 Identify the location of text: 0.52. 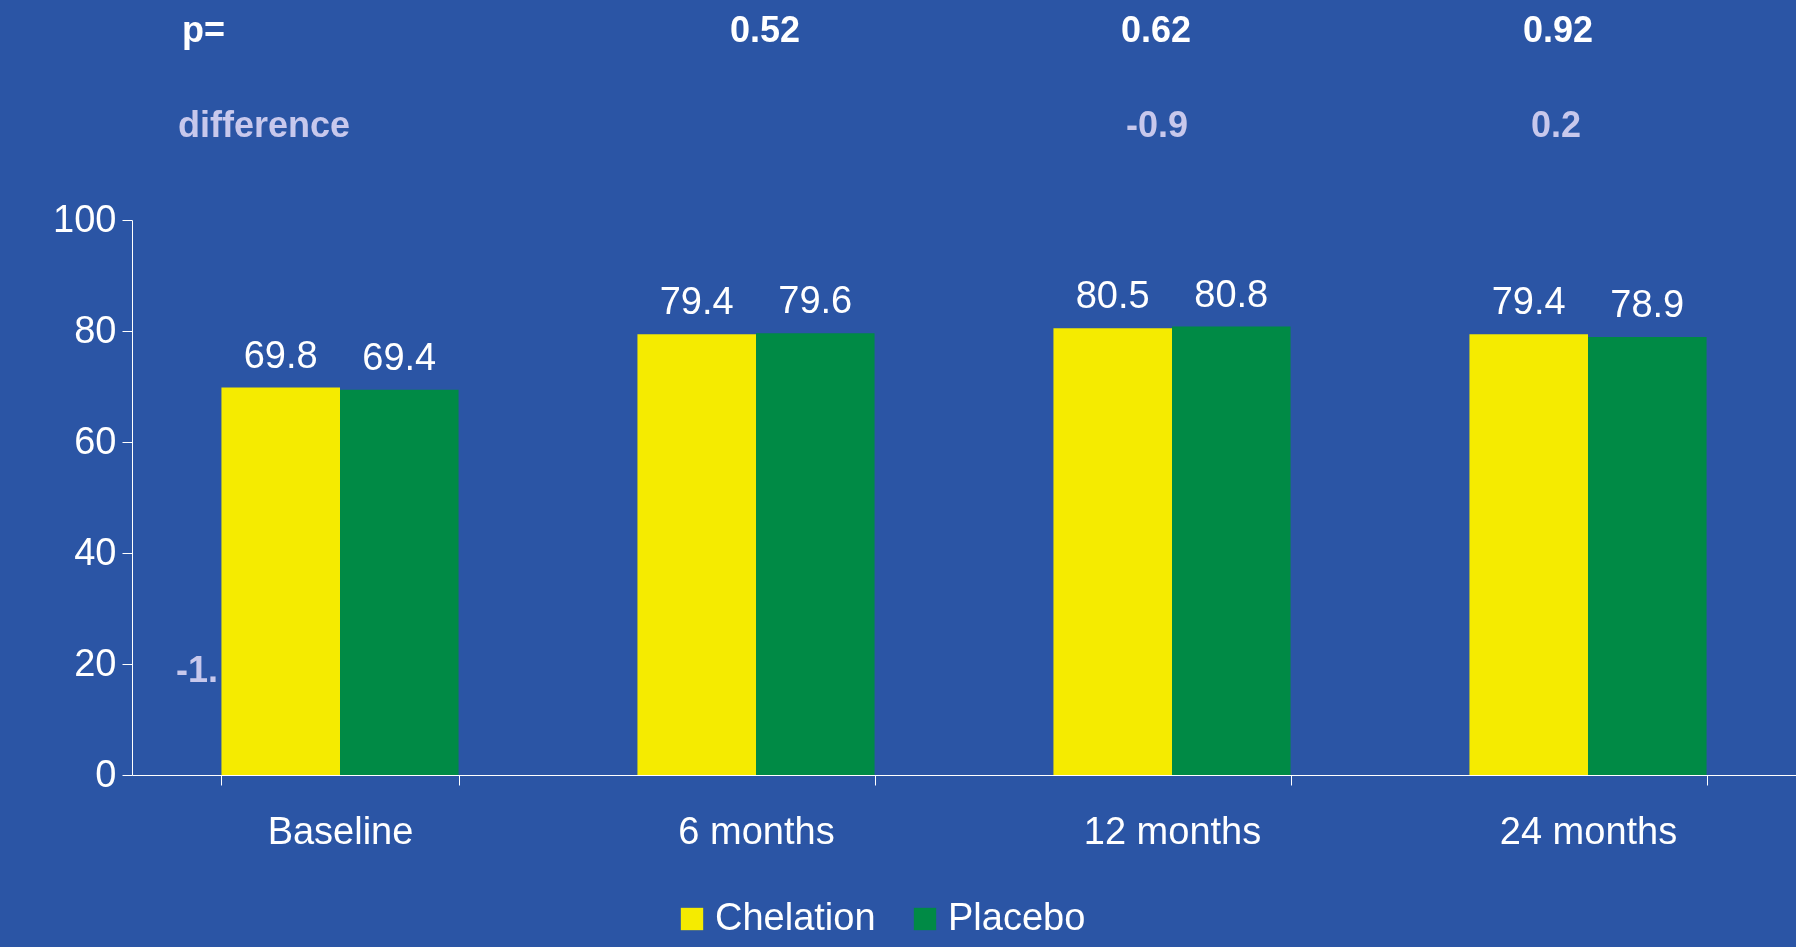
(765, 29).